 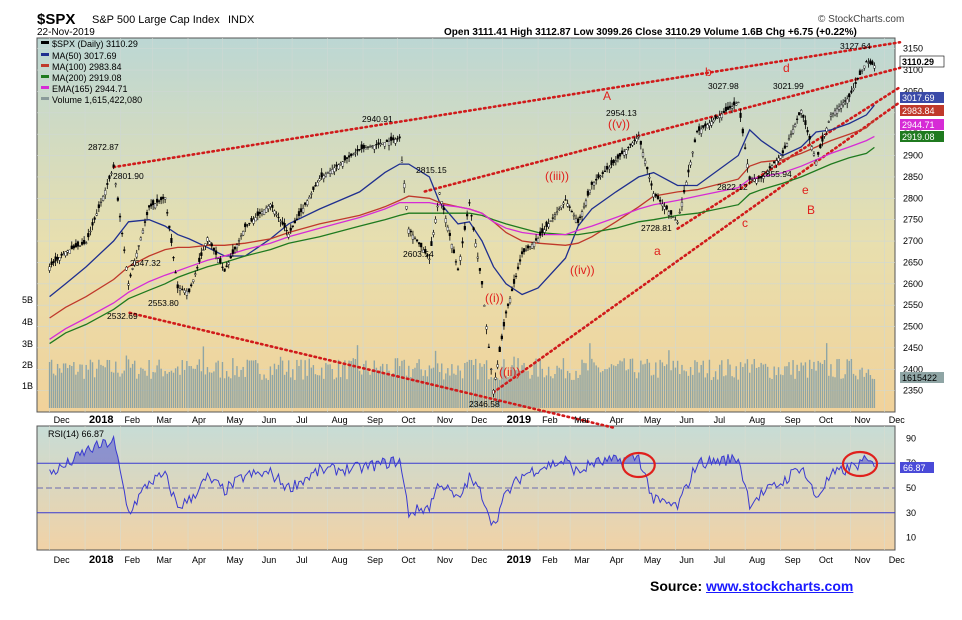 What do you see at coordinates (862, 420) in the screenshot?
I see `x-axis-label: Nov` at bounding box center [862, 420].